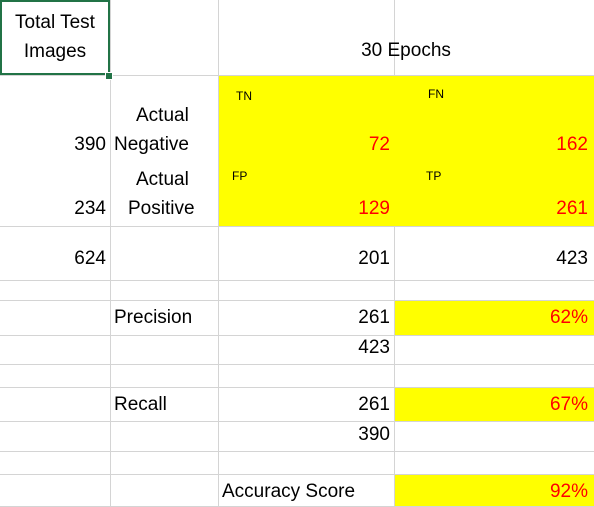  What do you see at coordinates (568, 317) in the screenshot?
I see `precision-value: 62%` at bounding box center [568, 317].